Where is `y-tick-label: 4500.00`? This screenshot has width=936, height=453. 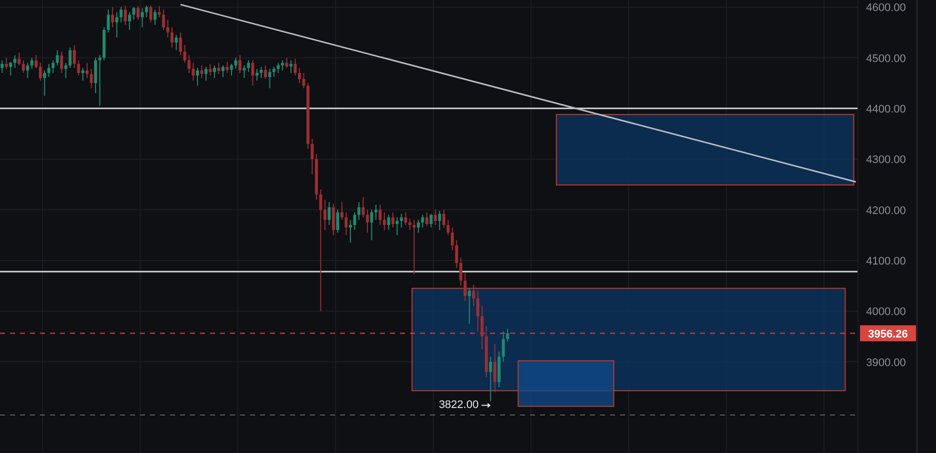
y-tick-label: 4500.00 is located at coordinates (886, 58).